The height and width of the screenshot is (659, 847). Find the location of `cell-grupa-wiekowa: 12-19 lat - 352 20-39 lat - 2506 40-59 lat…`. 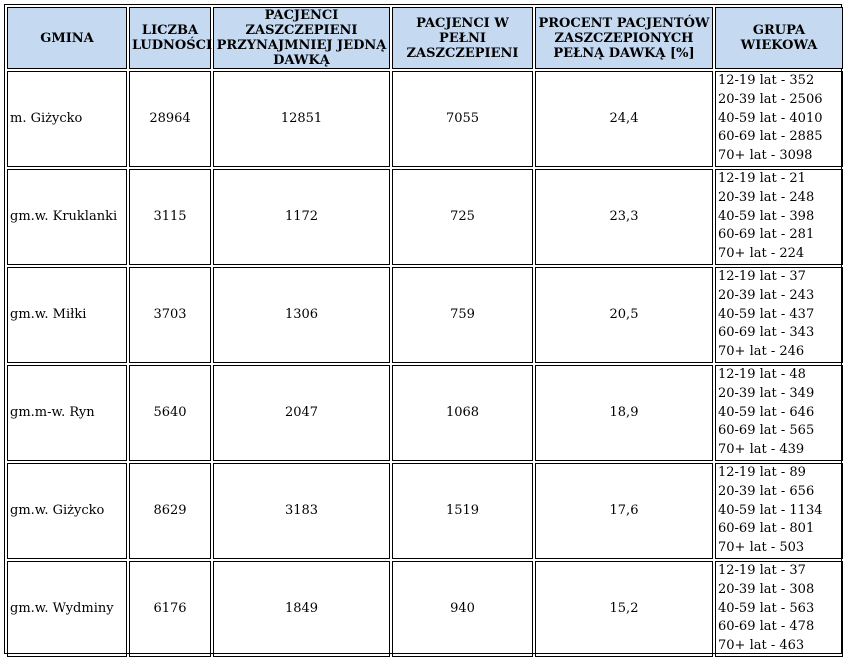

cell-grupa-wiekowa: 12-19 lat - 352 20-39 lat - 2506 40-59 lat… is located at coordinates (779, 119).